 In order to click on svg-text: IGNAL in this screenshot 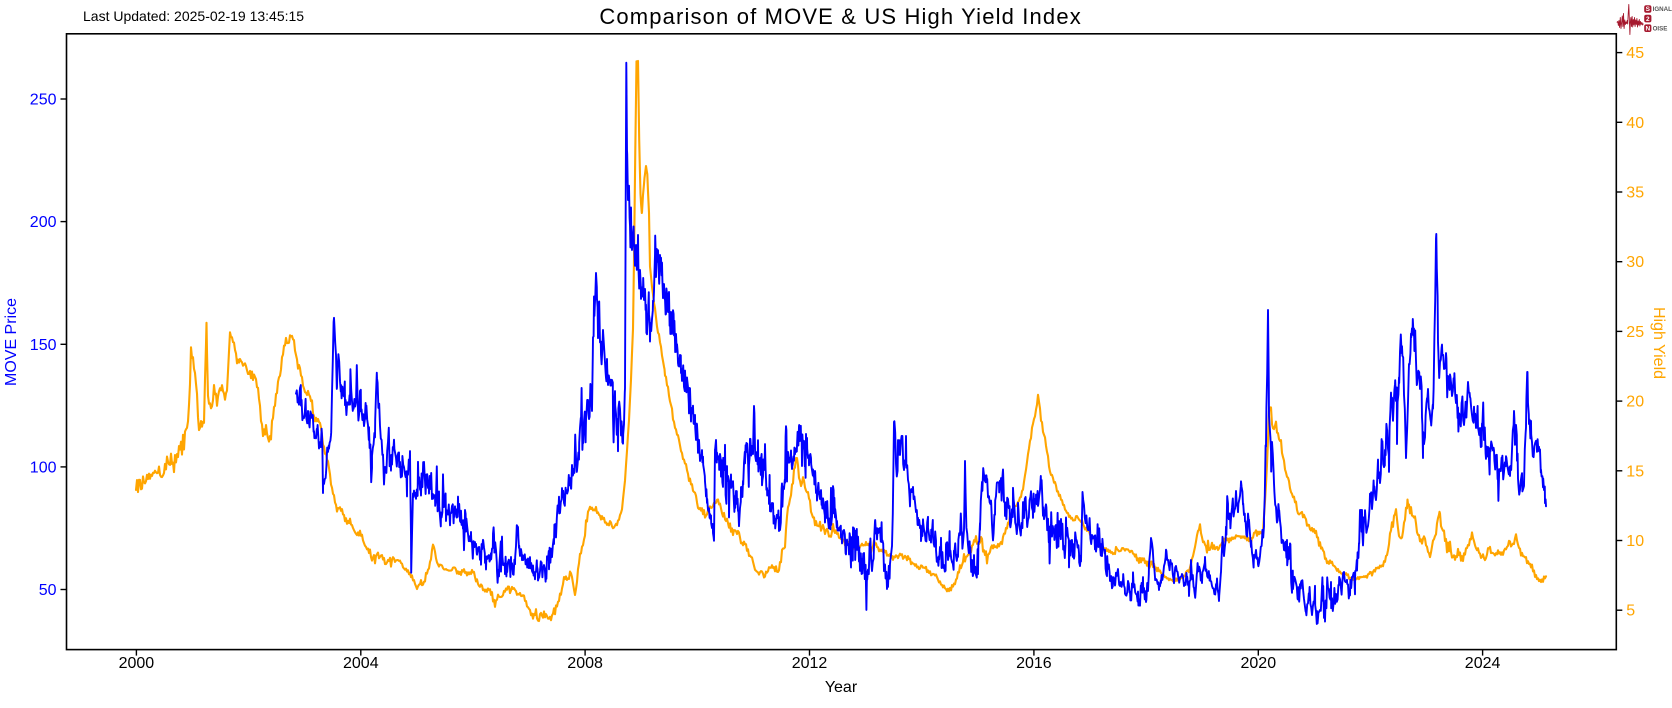, I will do `click(1662, 9)`.